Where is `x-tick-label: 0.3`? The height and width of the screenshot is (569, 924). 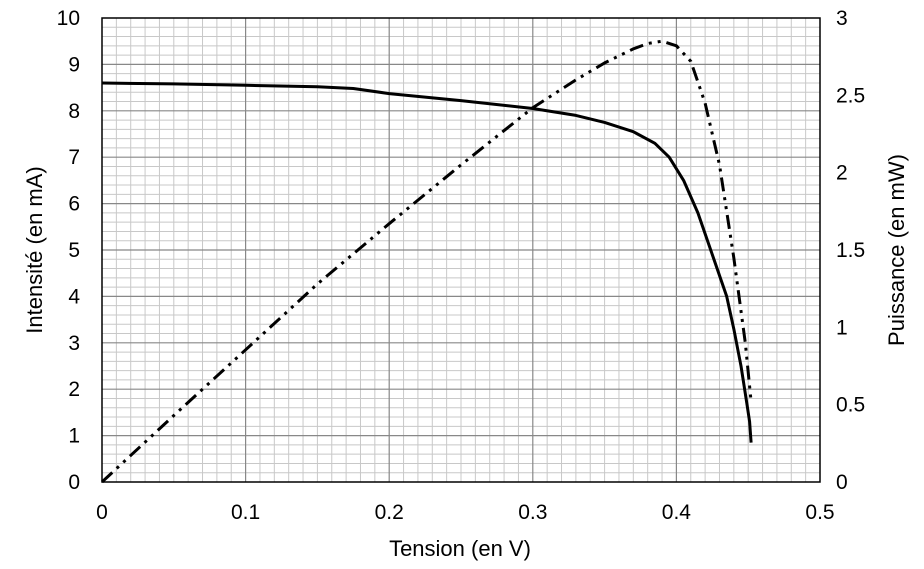
x-tick-label: 0.3 is located at coordinates (532, 512).